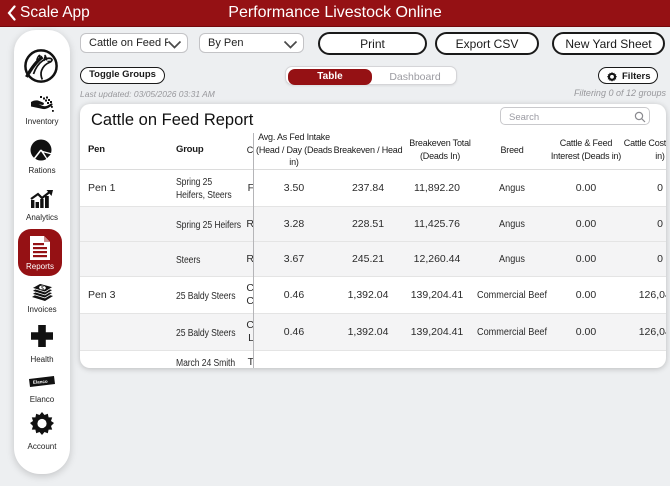 This screenshot has height=486, width=670. Describe the element at coordinates (40, 382) in the screenshot. I see `svg-text: Elanco` at that location.